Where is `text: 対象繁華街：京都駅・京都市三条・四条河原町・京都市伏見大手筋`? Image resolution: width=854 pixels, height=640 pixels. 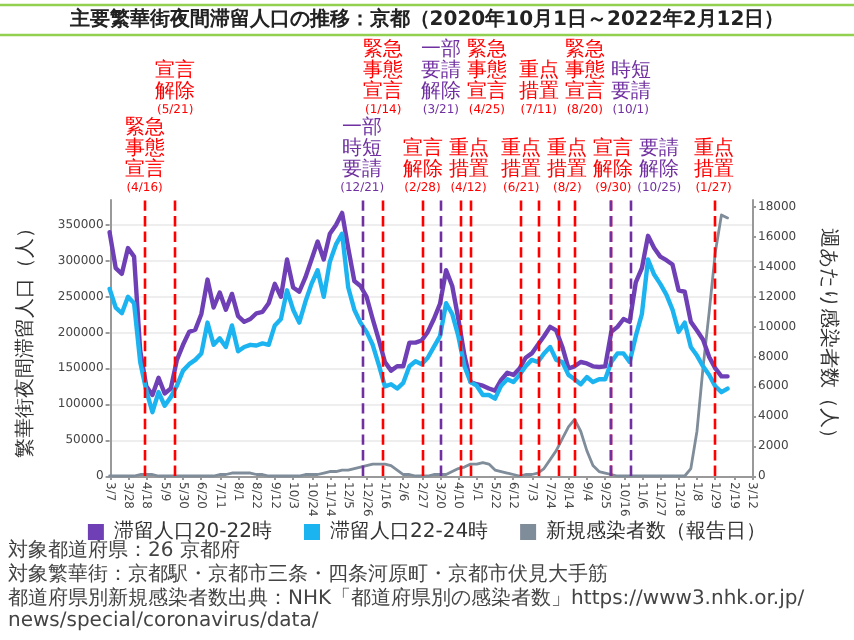
text: 対象繁華街：京都駅・京都市三条・四条河原町・京都市伏見大手筋 is located at coordinates (308, 574).